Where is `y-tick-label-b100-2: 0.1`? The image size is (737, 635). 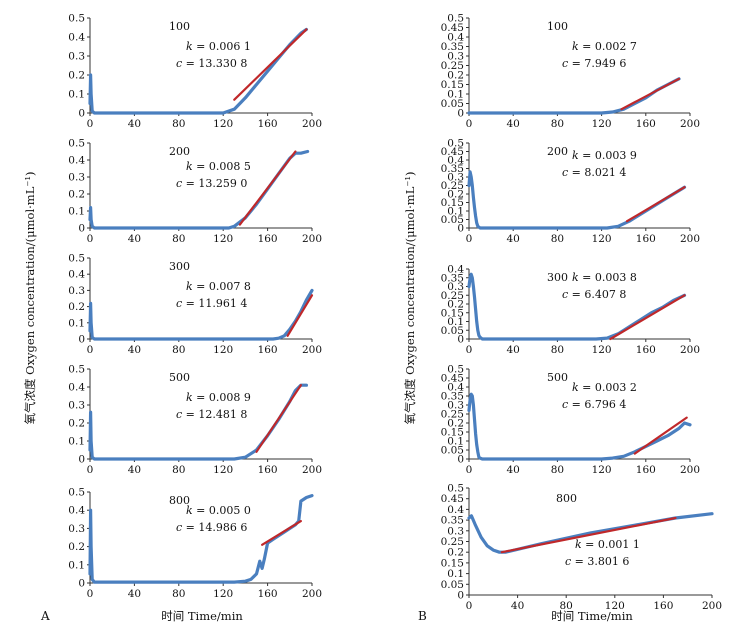 y-tick-label-b100-2: 0.1 is located at coordinates (455, 95).